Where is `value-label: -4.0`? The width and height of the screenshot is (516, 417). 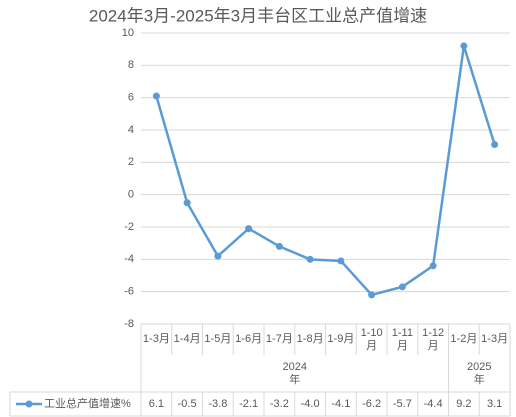 value-label: -4.0 is located at coordinates (310, 403).